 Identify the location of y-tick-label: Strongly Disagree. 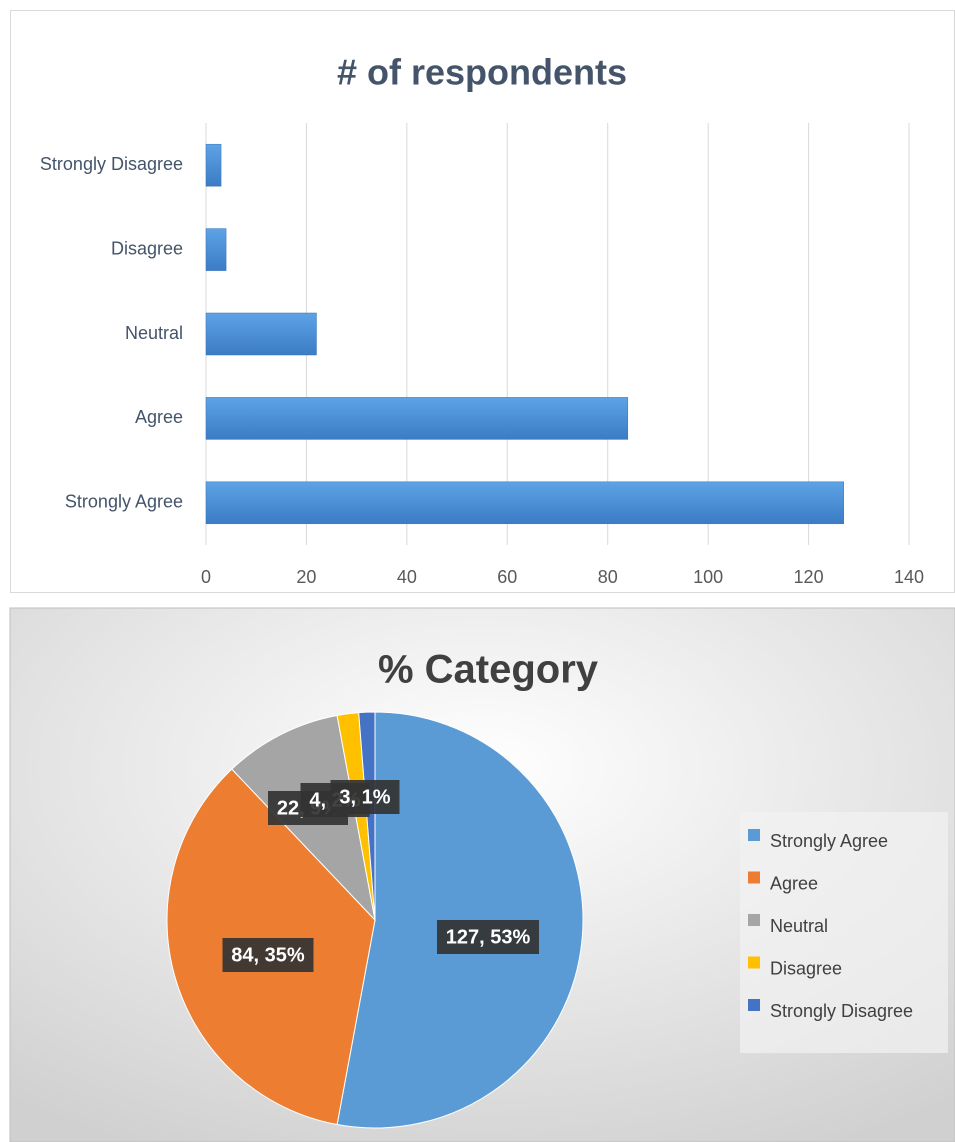
(111, 164).